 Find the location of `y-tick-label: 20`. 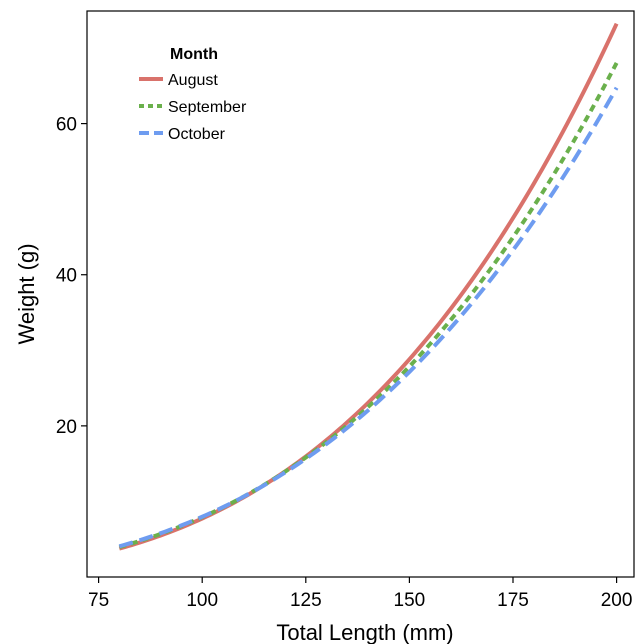

y-tick-label: 20 is located at coordinates (66, 427).